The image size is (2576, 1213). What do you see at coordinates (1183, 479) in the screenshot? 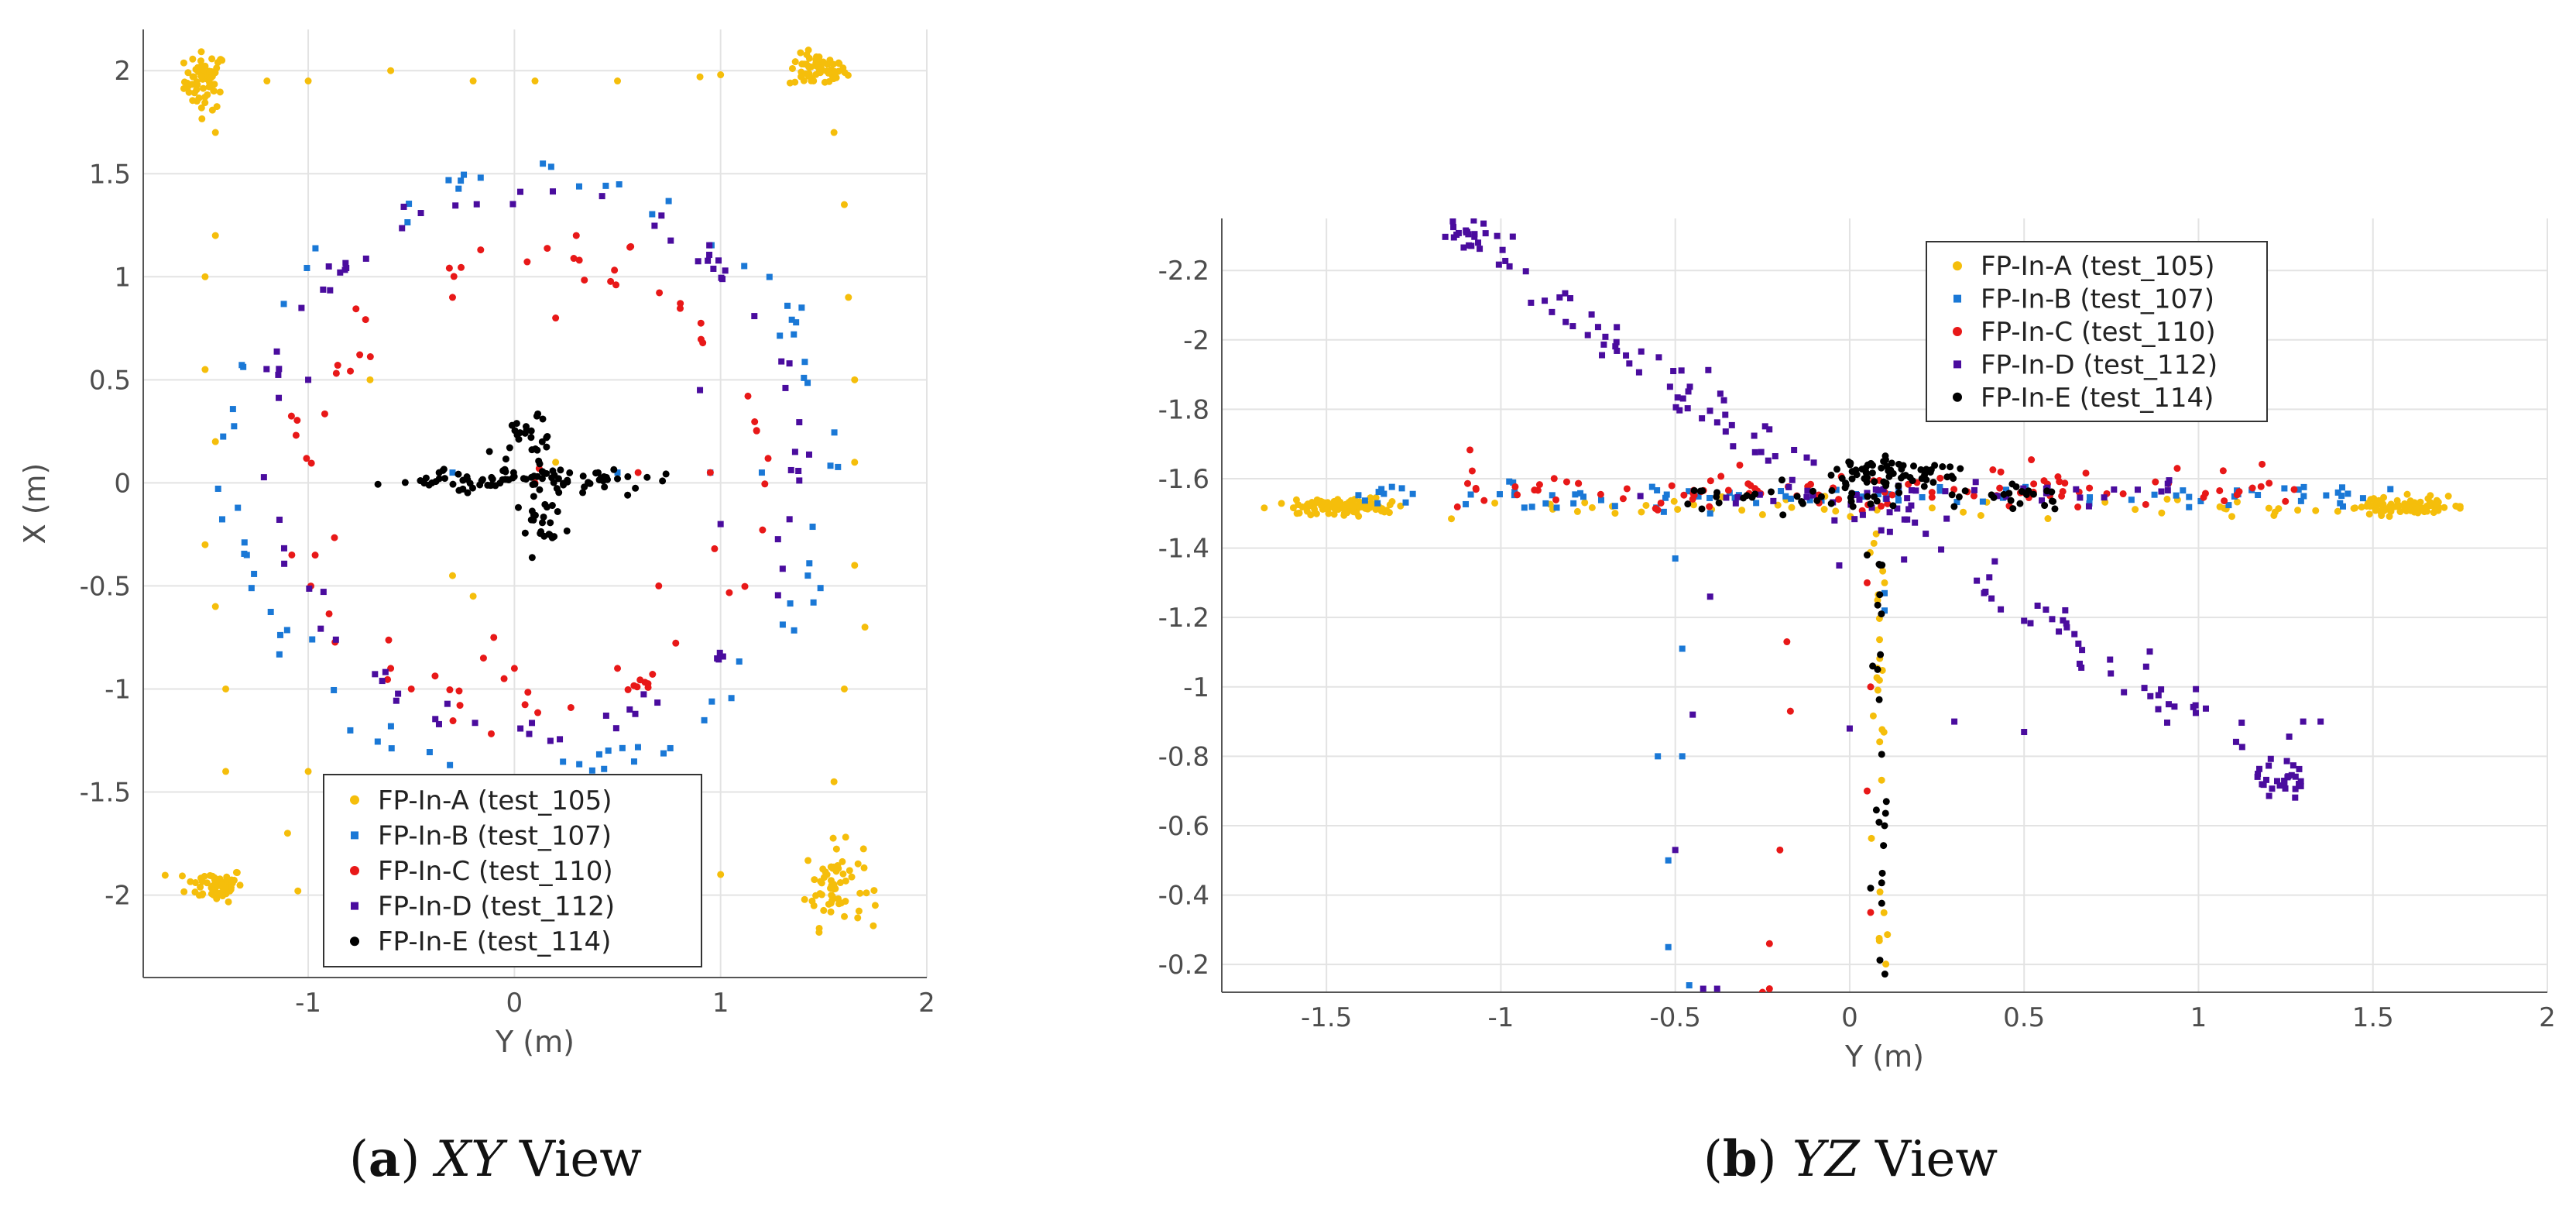
I see `y-tick-label: -1.6` at bounding box center [1183, 479].